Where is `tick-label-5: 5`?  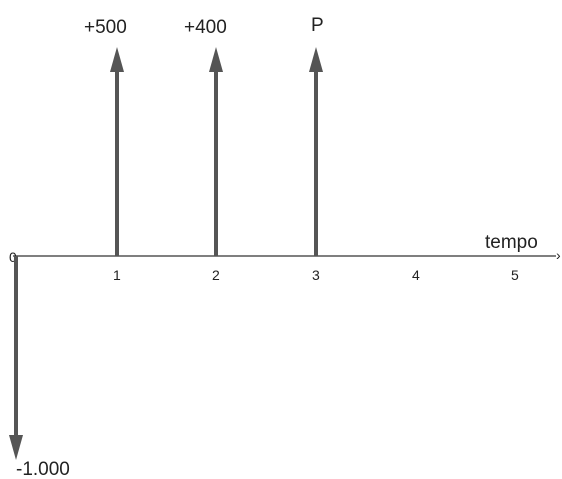
tick-label-5: 5 is located at coordinates (515, 275).